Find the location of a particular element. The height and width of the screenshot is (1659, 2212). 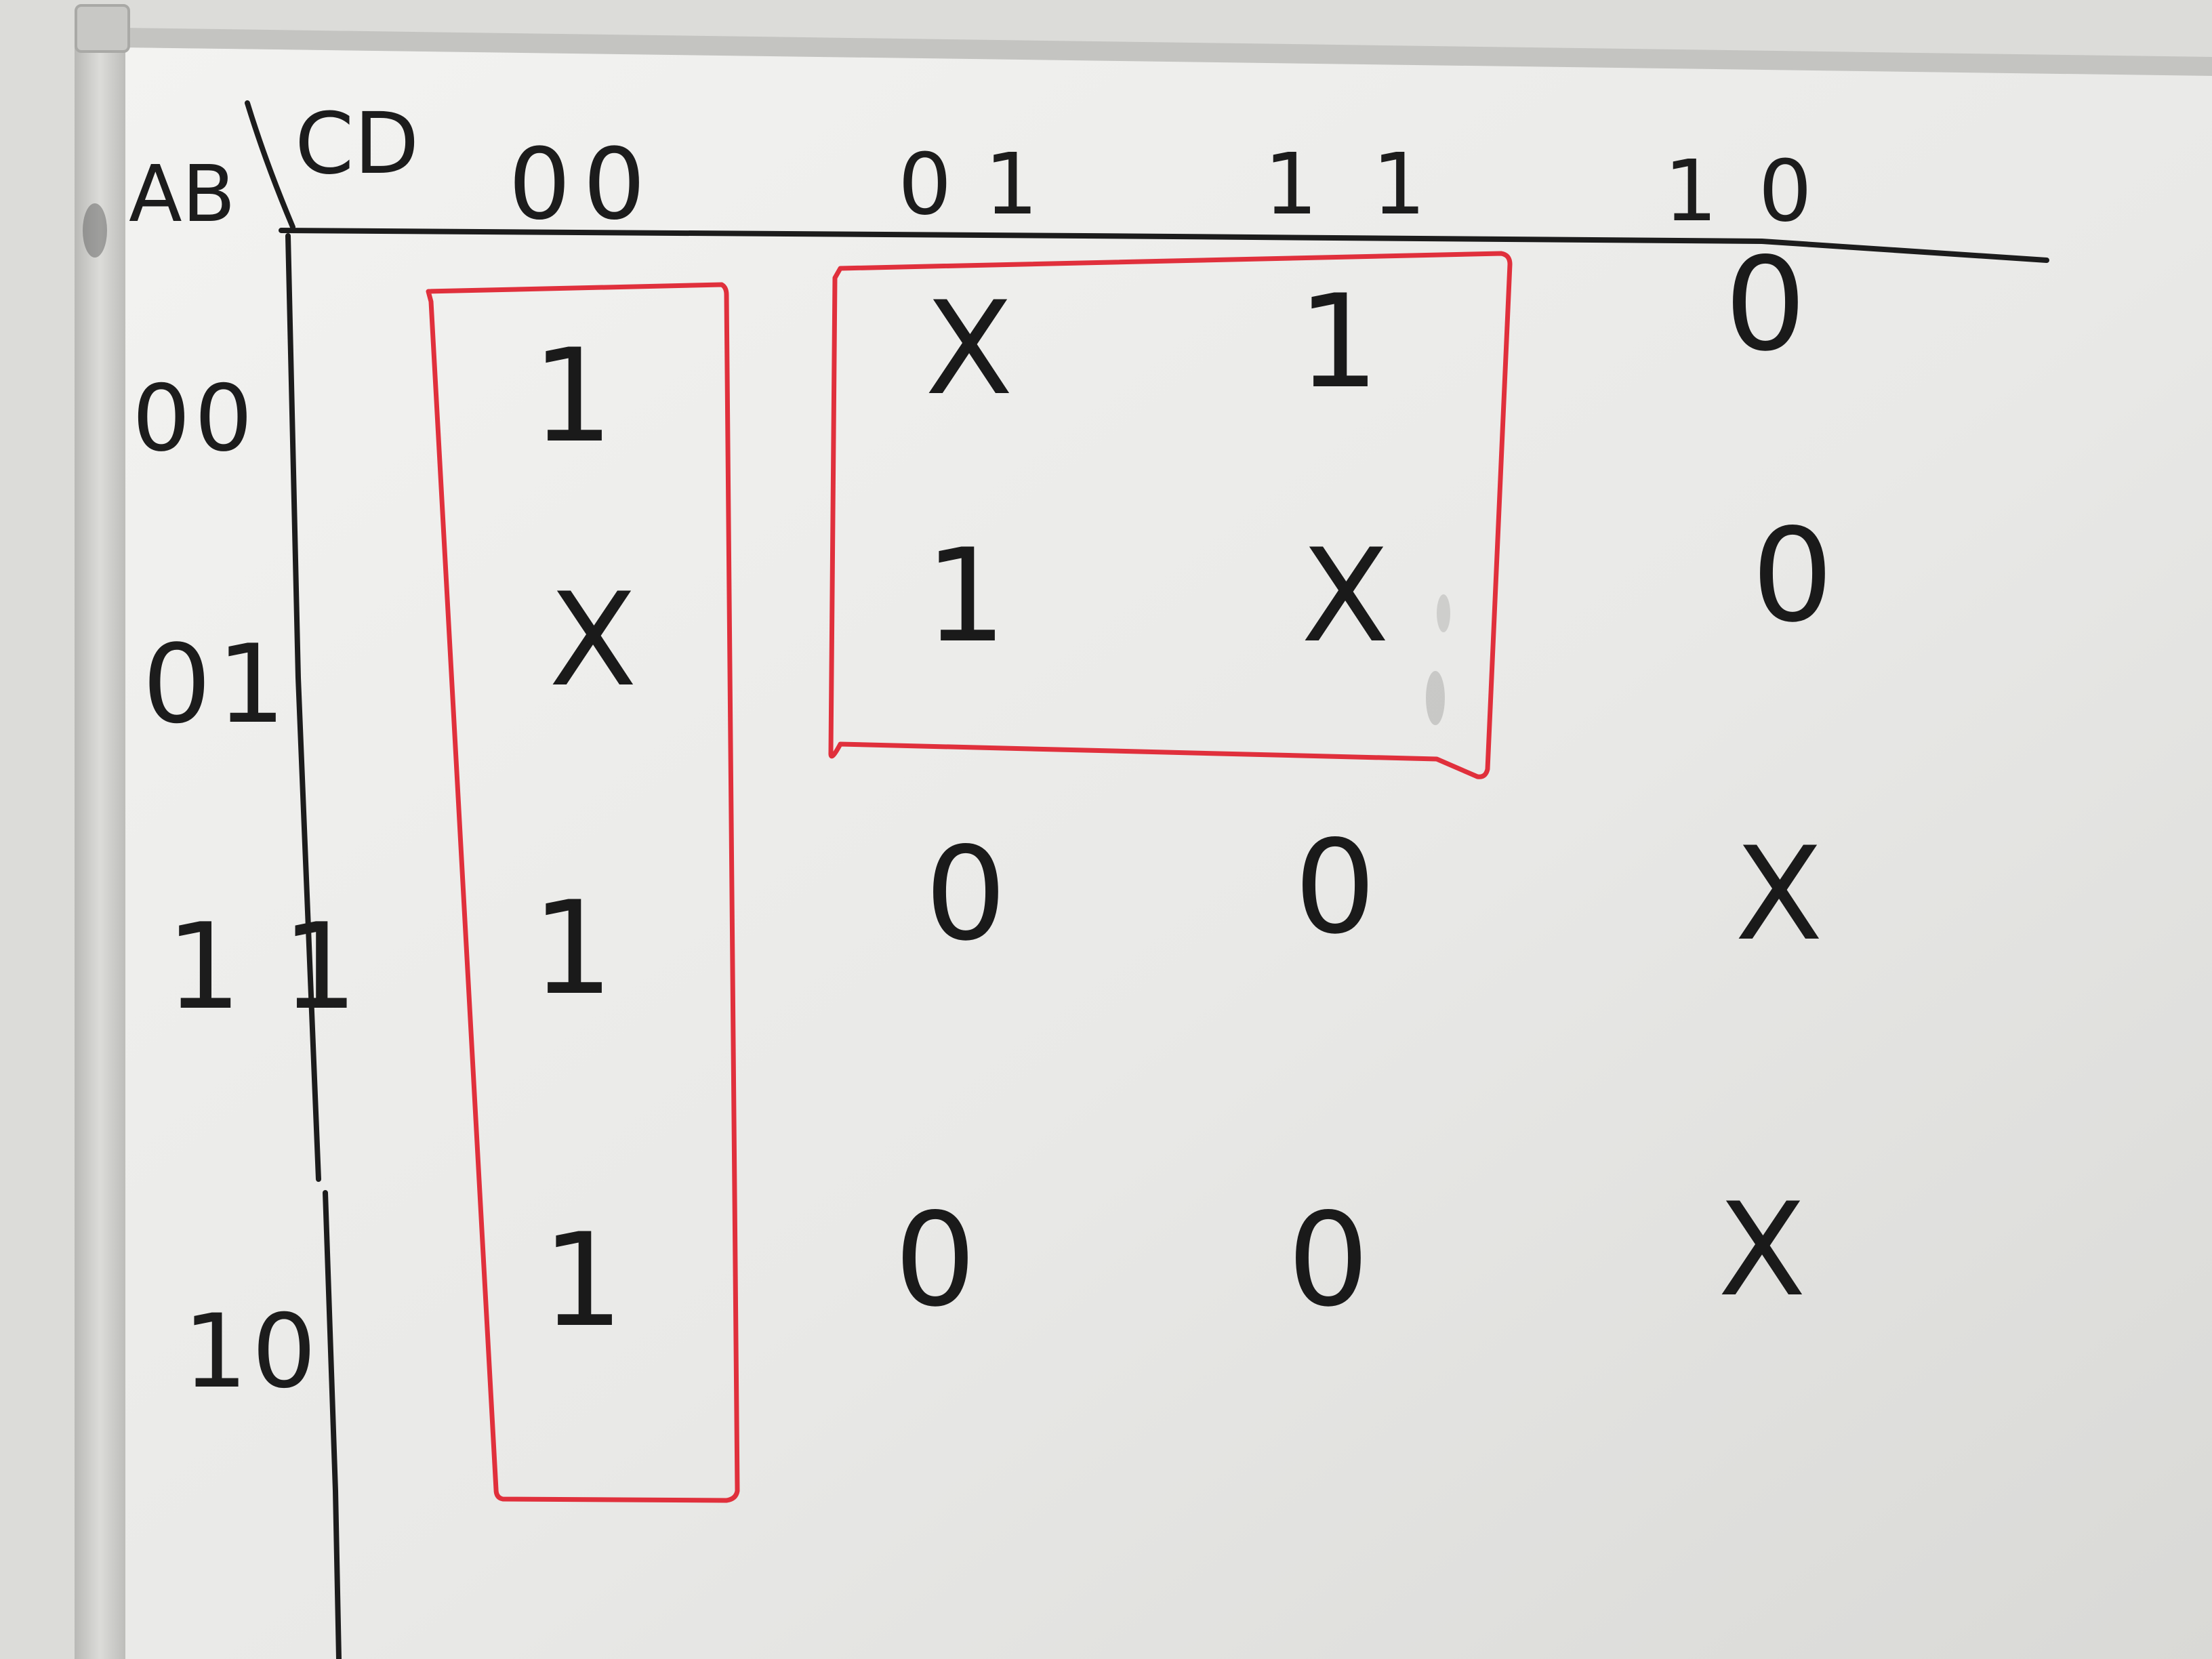

cell-ab10-cd00: 1 is located at coordinates (582, 1280).